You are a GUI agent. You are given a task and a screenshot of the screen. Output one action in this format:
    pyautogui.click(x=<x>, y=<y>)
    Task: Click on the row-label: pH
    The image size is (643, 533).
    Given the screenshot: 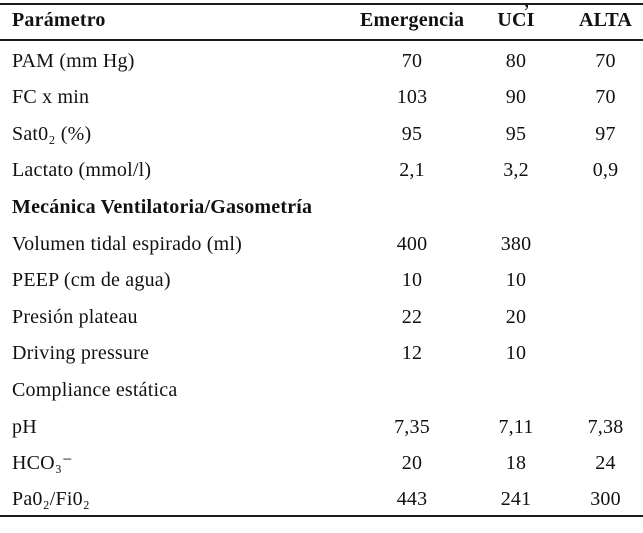 What is the action you would take?
    pyautogui.click(x=24, y=426)
    